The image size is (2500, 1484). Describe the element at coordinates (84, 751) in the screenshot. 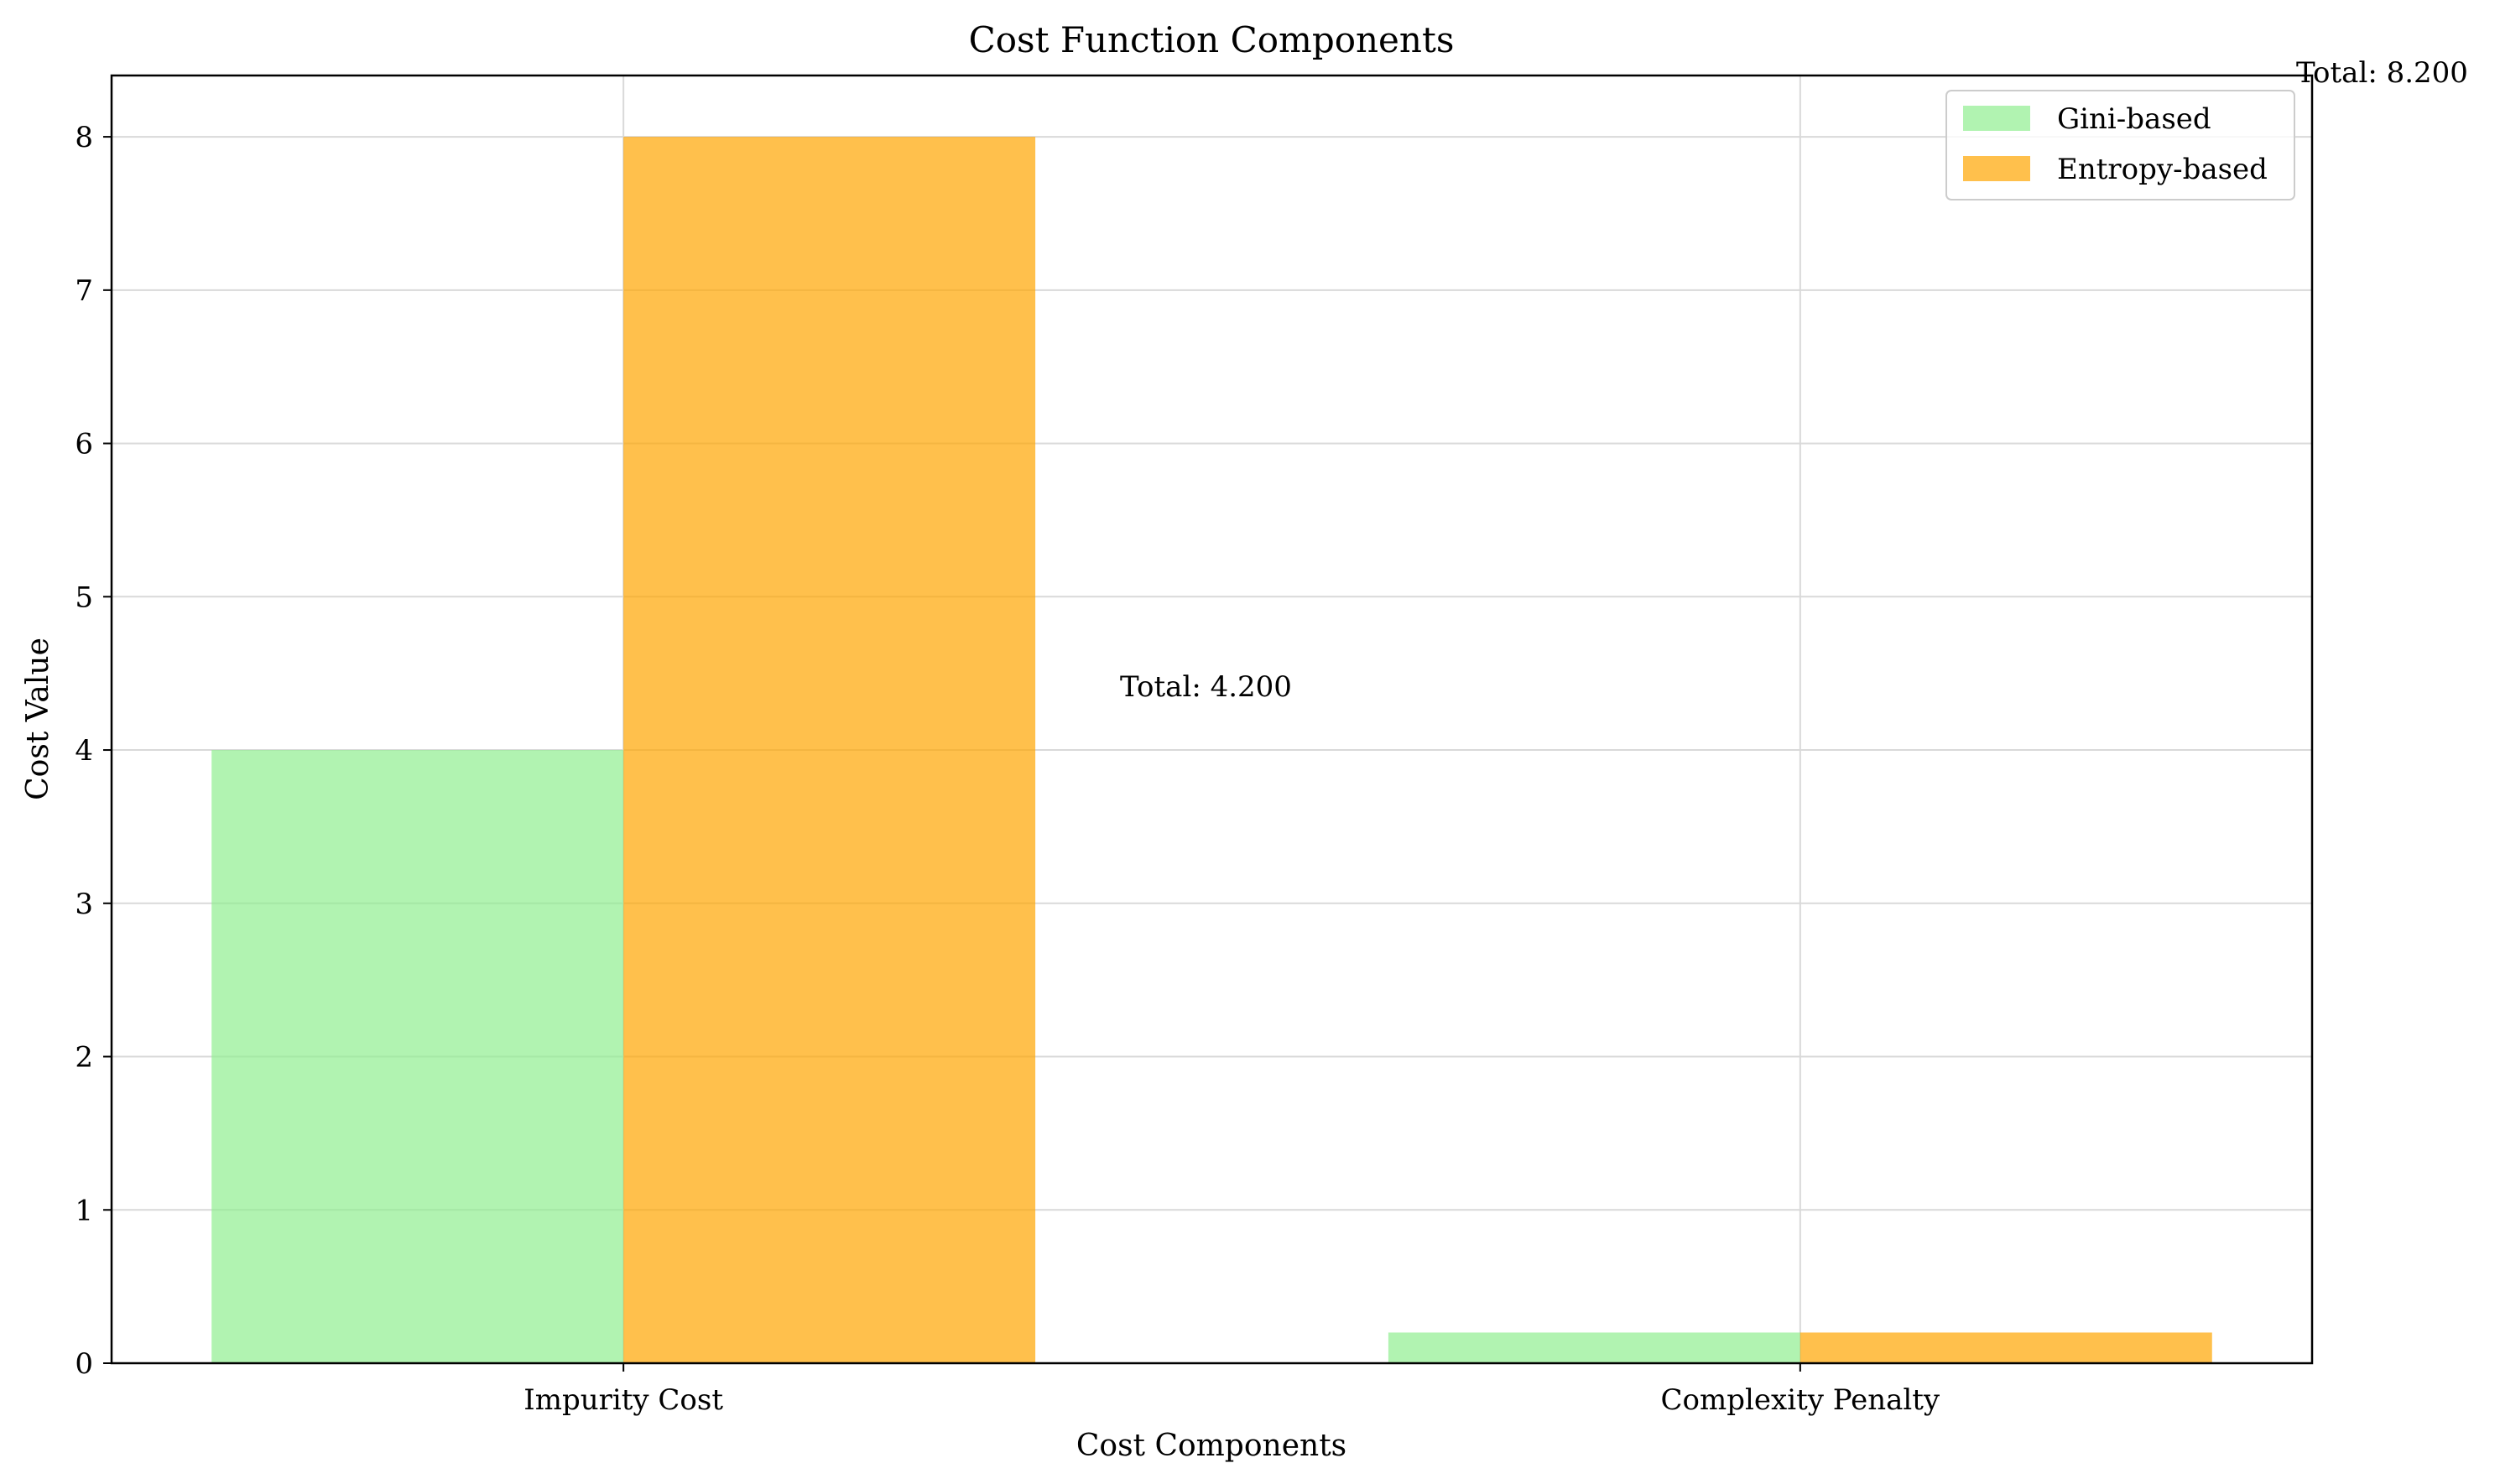

I see `y-tick-label: 4` at that location.